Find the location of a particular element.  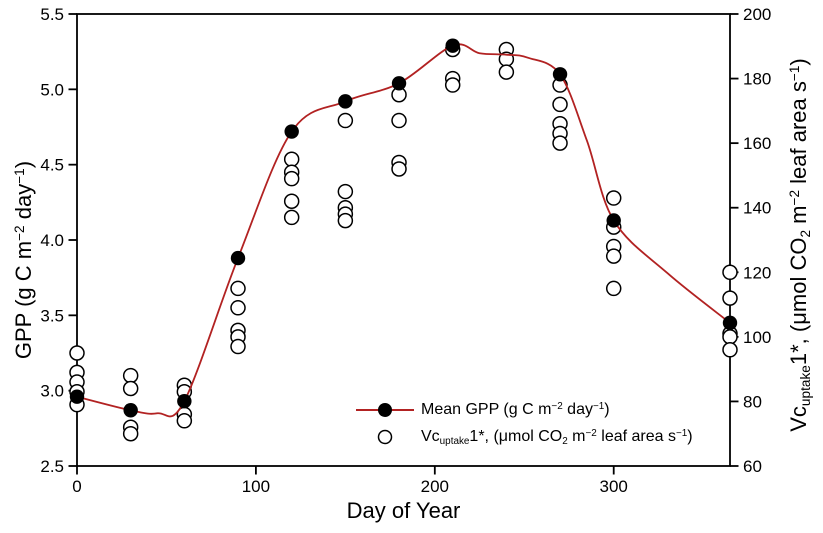

y-right-tick-label: 140 is located at coordinates (757, 208).